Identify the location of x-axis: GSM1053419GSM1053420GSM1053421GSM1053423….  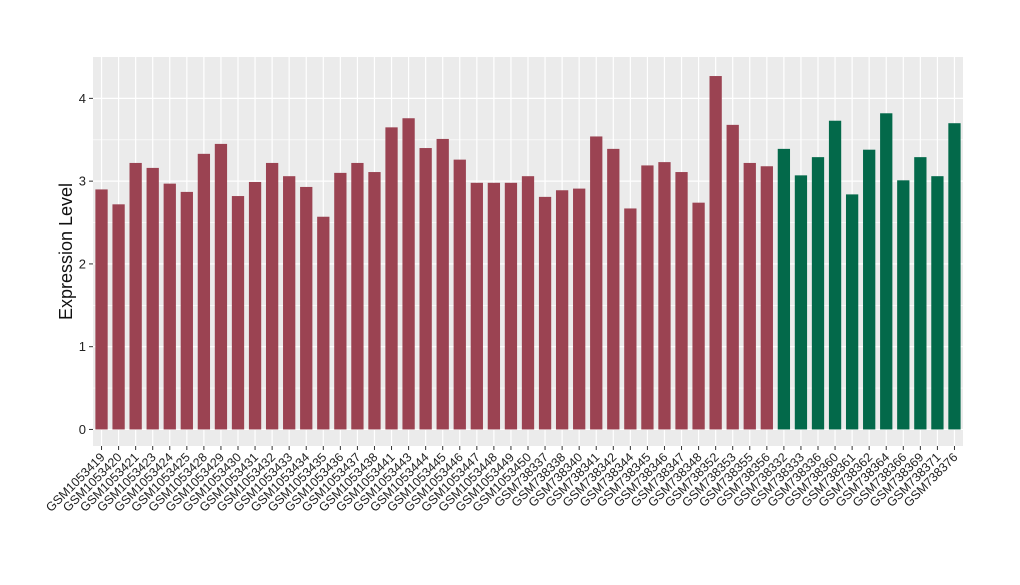
(502, 480).